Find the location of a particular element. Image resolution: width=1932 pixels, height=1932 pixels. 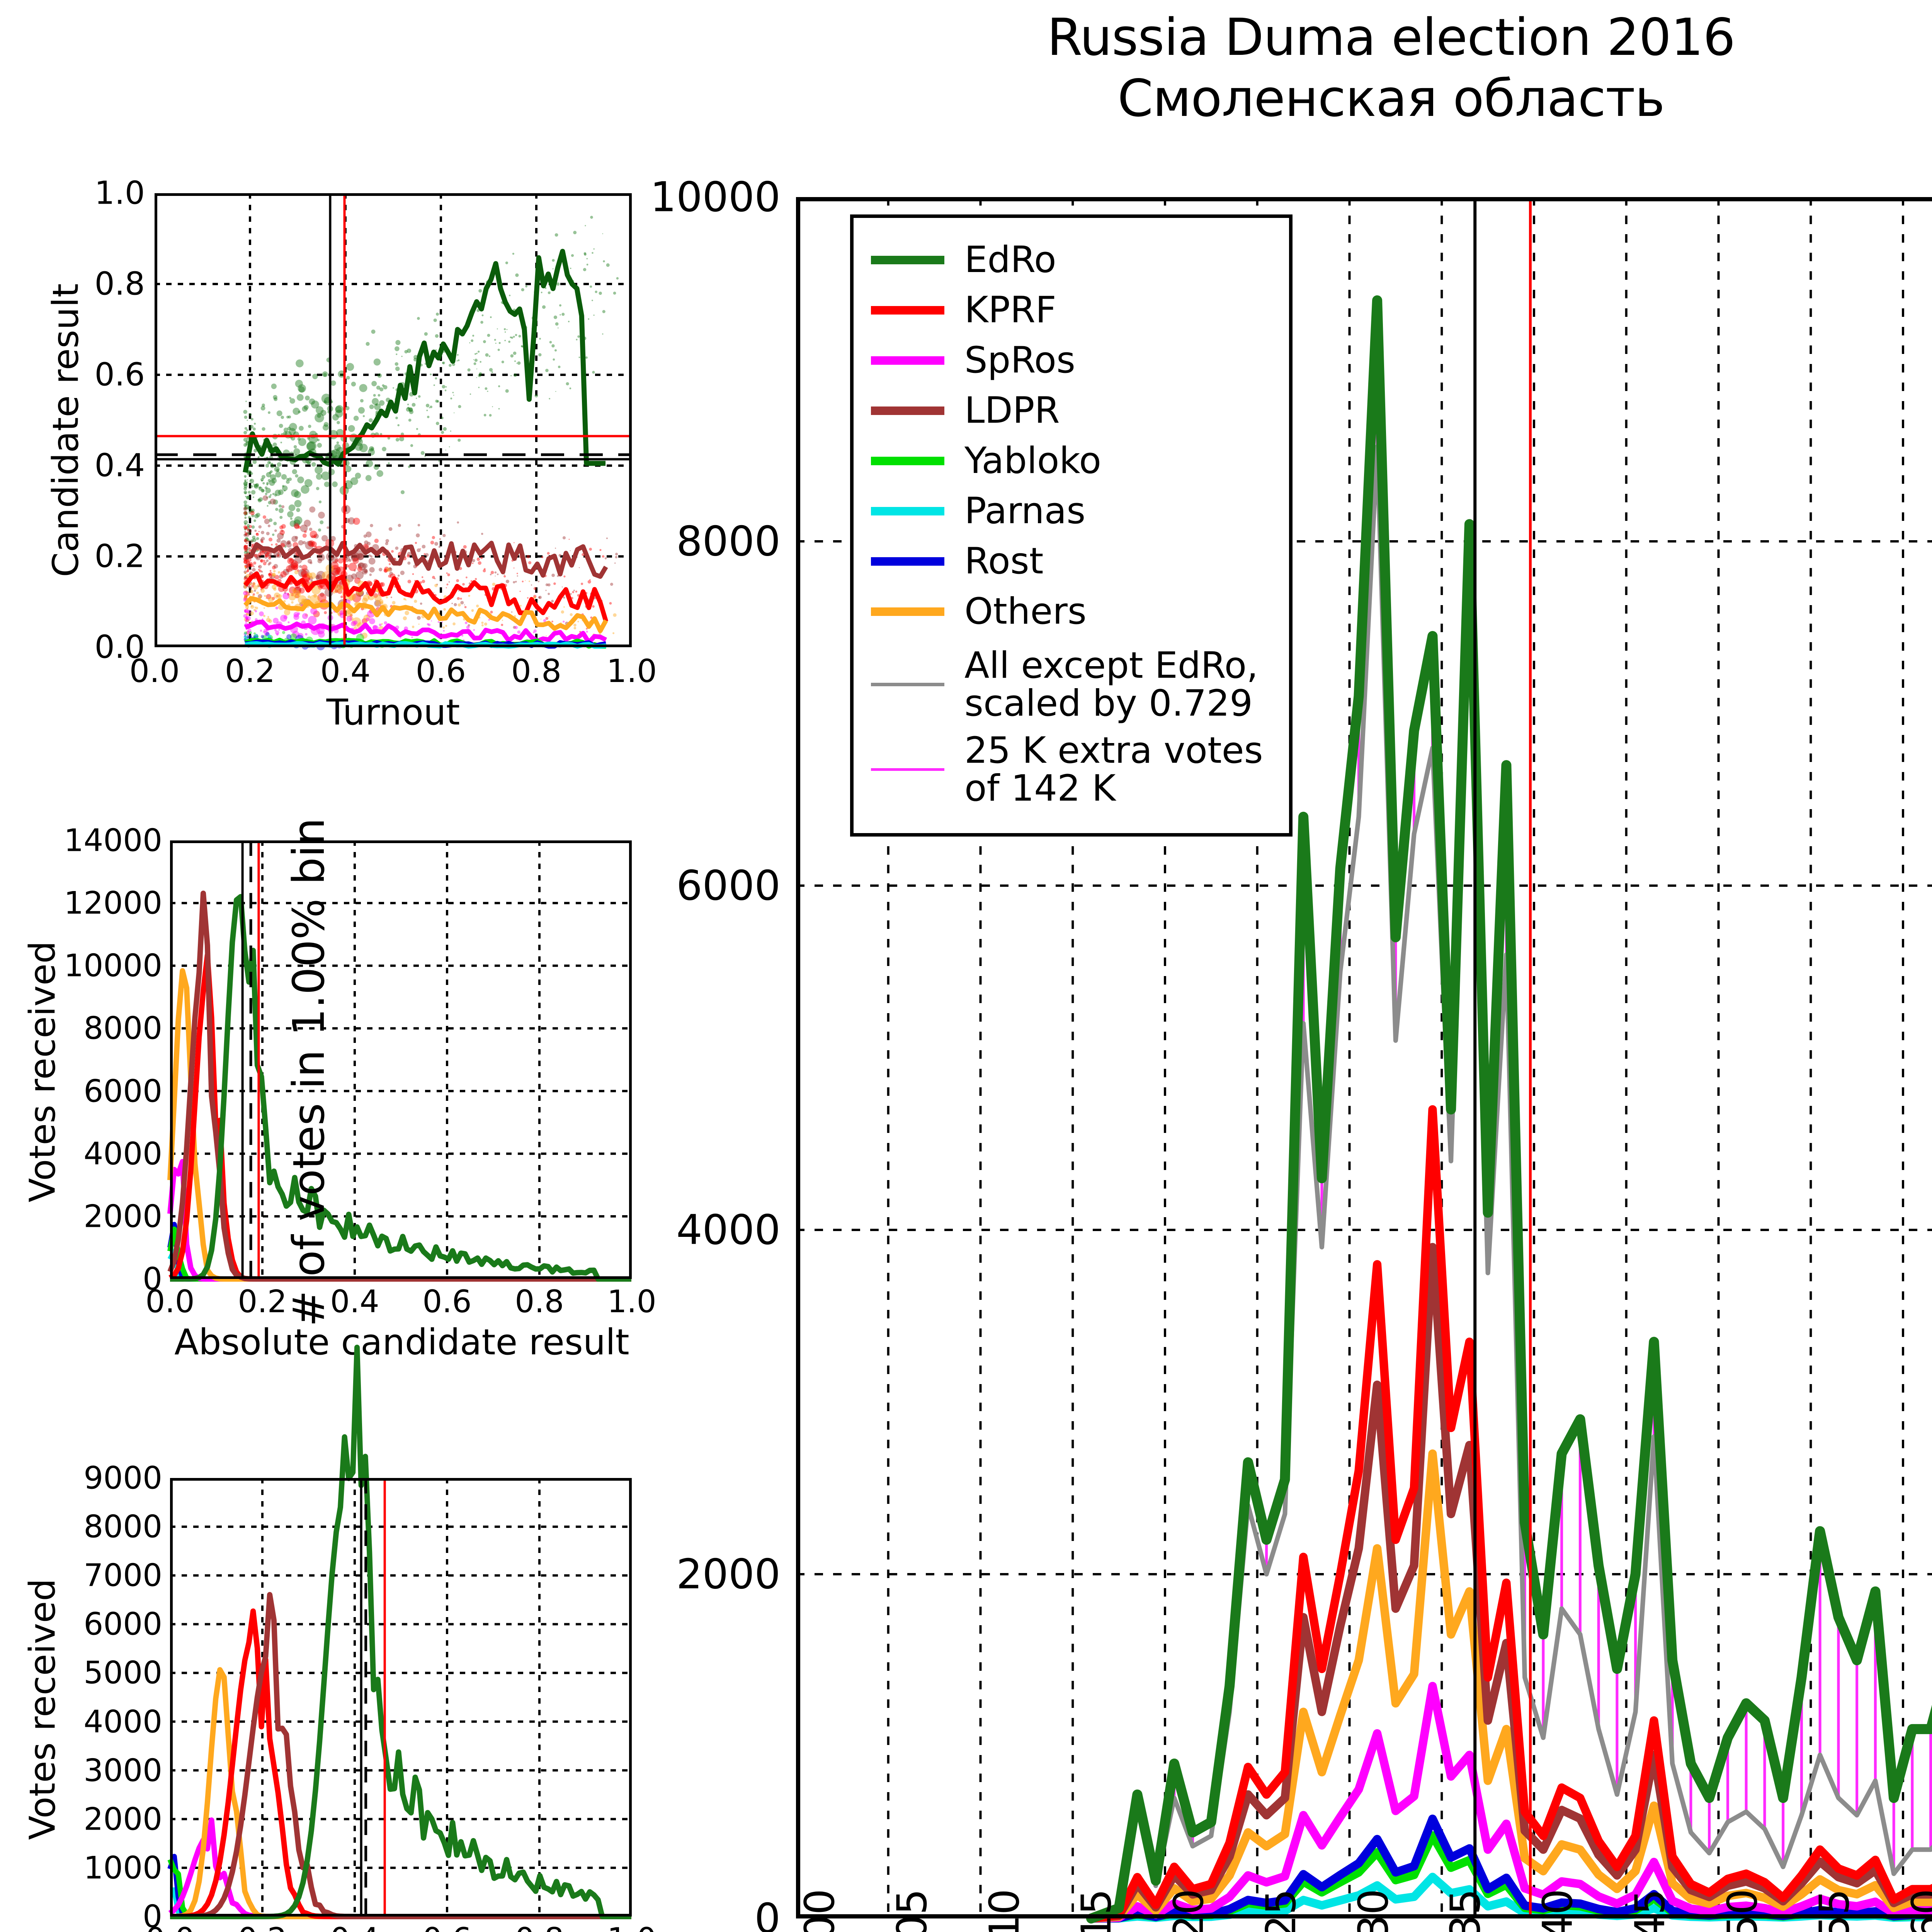

legend-item-edro: EdRo is located at coordinates (964, 260).